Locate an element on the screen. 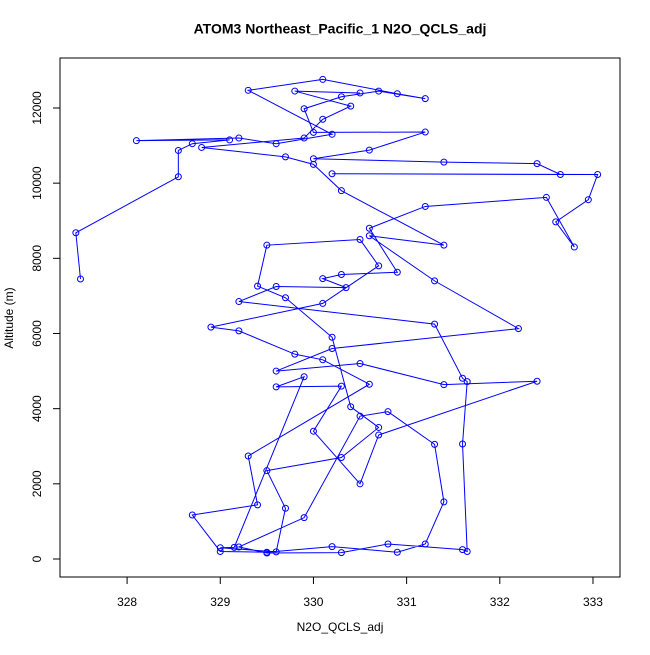 This screenshot has width=650, height=655. x-tick-label: 332 is located at coordinates (500, 602).